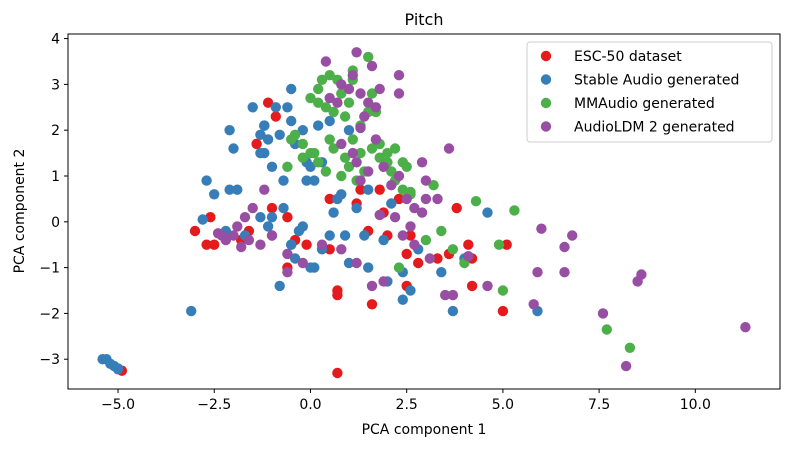  I want to click on y-tick-label: −3, so click(49, 360).